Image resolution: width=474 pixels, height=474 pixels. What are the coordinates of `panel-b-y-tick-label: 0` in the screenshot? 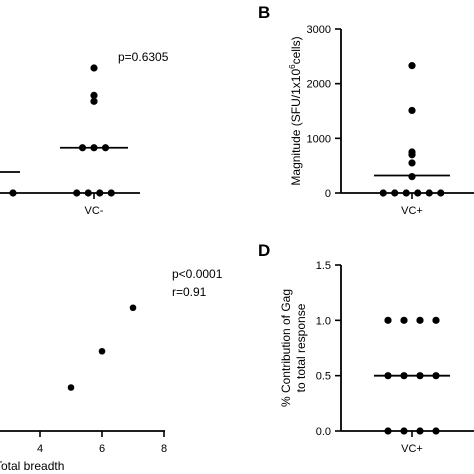 It's located at (328, 194).